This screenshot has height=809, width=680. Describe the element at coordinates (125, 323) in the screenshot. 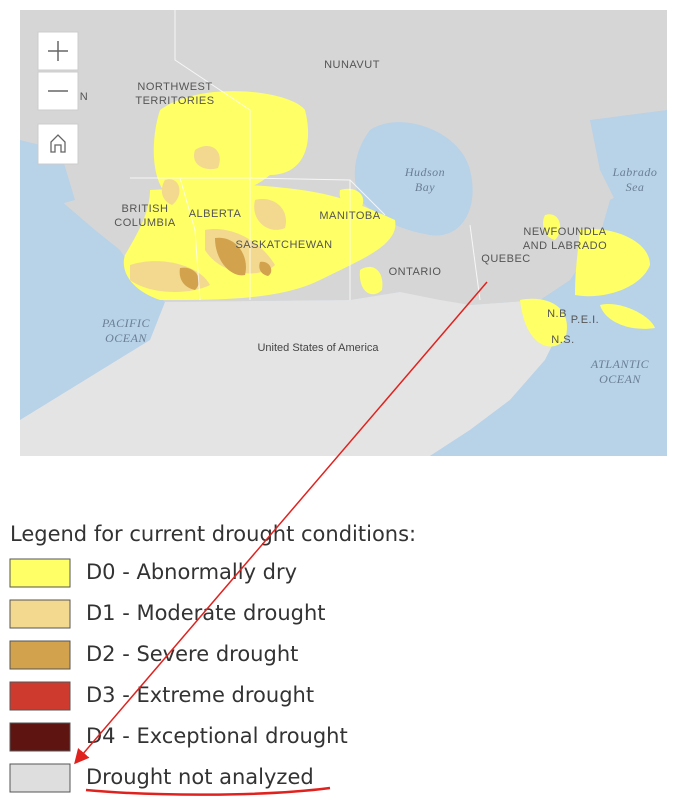

I see `water-label: PACIFIC` at that location.